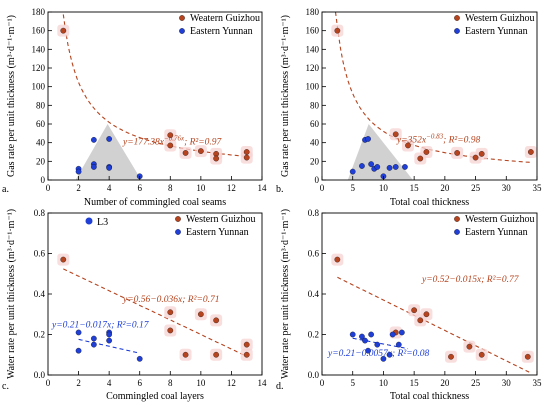 This screenshot has height=402, width=550. Describe the element at coordinates (314, 294) in the screenshot. I see `y-tick-label: 0.4` at that location.